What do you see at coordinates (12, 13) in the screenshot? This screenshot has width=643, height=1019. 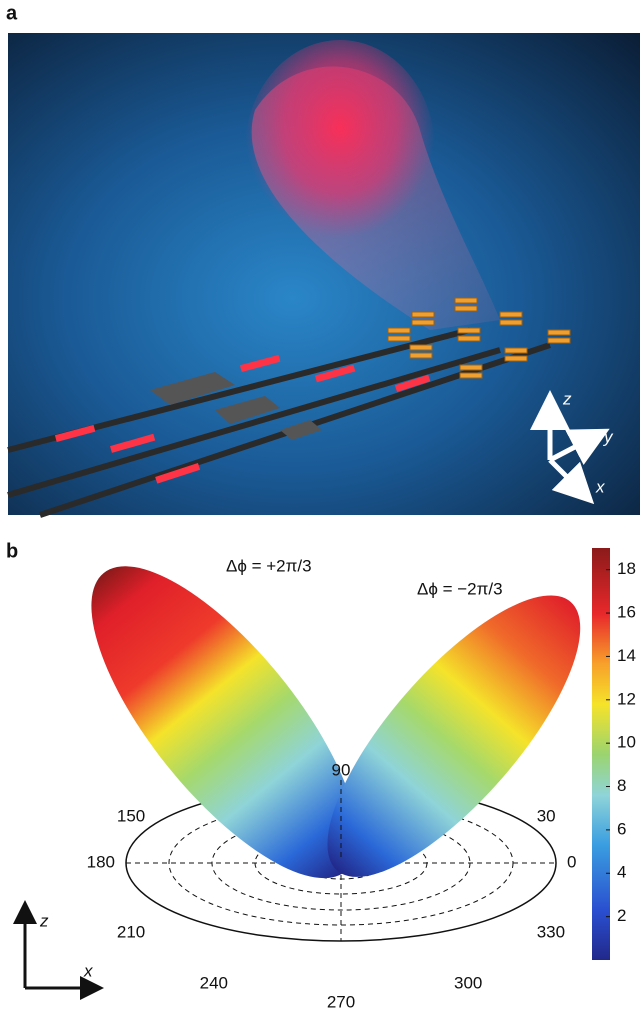 I see `panel-label: a` at bounding box center [12, 13].